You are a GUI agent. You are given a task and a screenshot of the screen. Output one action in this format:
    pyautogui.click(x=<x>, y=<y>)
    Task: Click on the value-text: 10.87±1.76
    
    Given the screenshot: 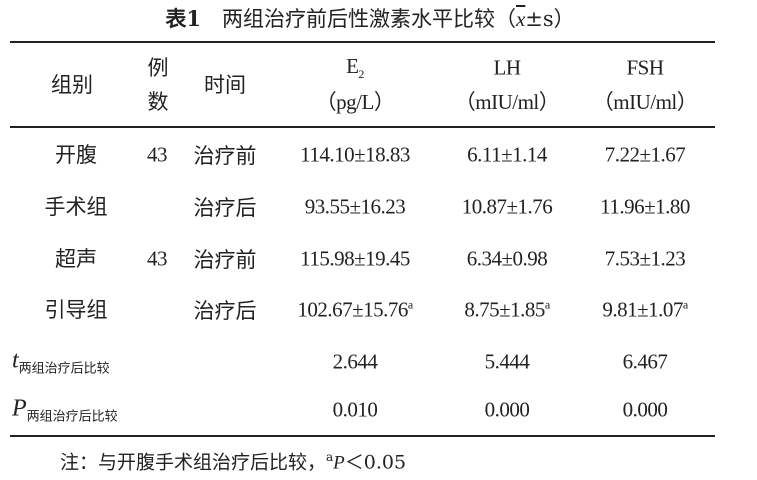 What is the action you would take?
    pyautogui.click(x=507, y=206)
    